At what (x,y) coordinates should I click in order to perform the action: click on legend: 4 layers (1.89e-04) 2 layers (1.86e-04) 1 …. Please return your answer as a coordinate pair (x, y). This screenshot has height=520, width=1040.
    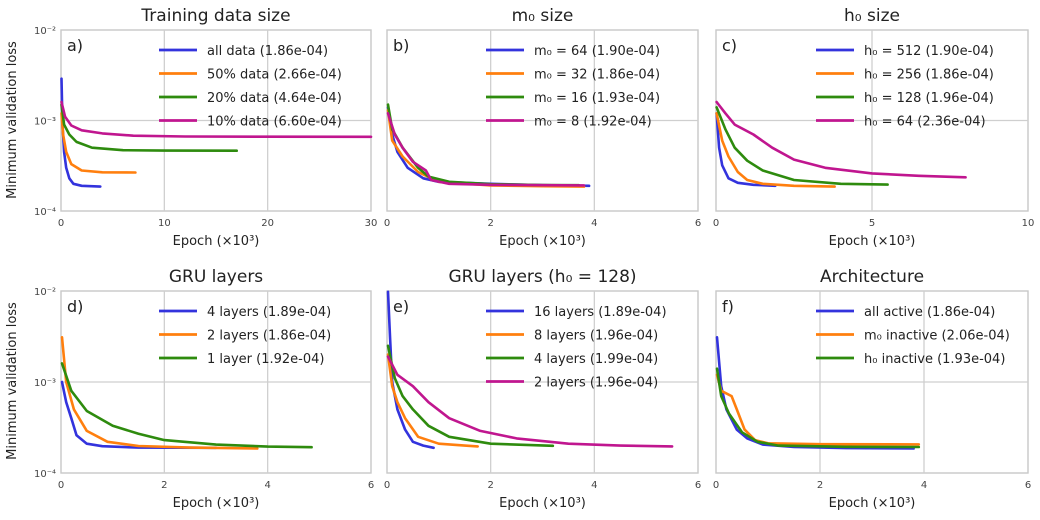
    Looking at the image, I should click on (245, 336).